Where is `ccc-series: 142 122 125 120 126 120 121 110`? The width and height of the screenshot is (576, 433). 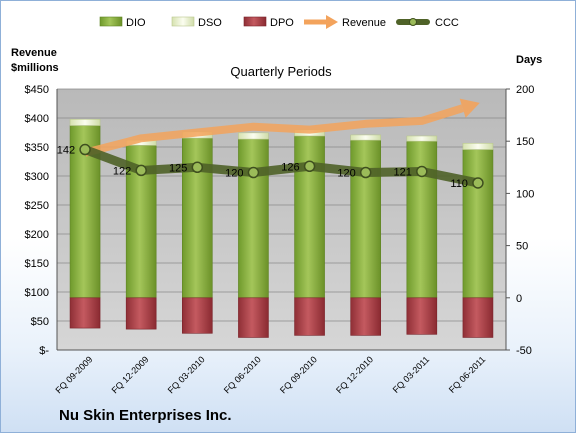 ccc-series: 142 122 125 120 126 120 121 110 is located at coordinates (270, 166).